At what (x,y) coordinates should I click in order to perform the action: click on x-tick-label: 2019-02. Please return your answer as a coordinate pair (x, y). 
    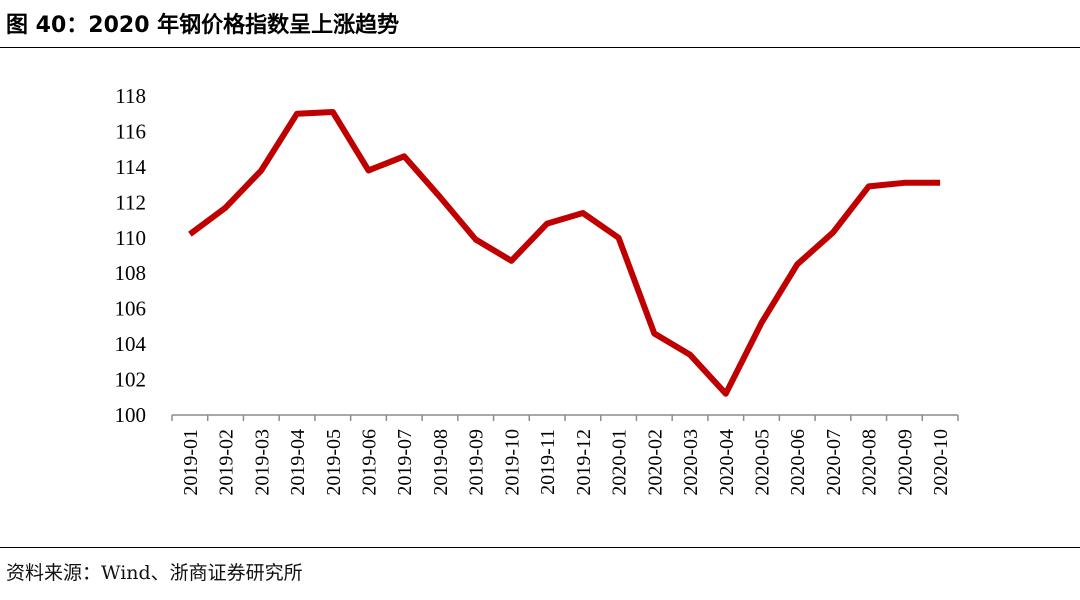
    Looking at the image, I should click on (227, 462).